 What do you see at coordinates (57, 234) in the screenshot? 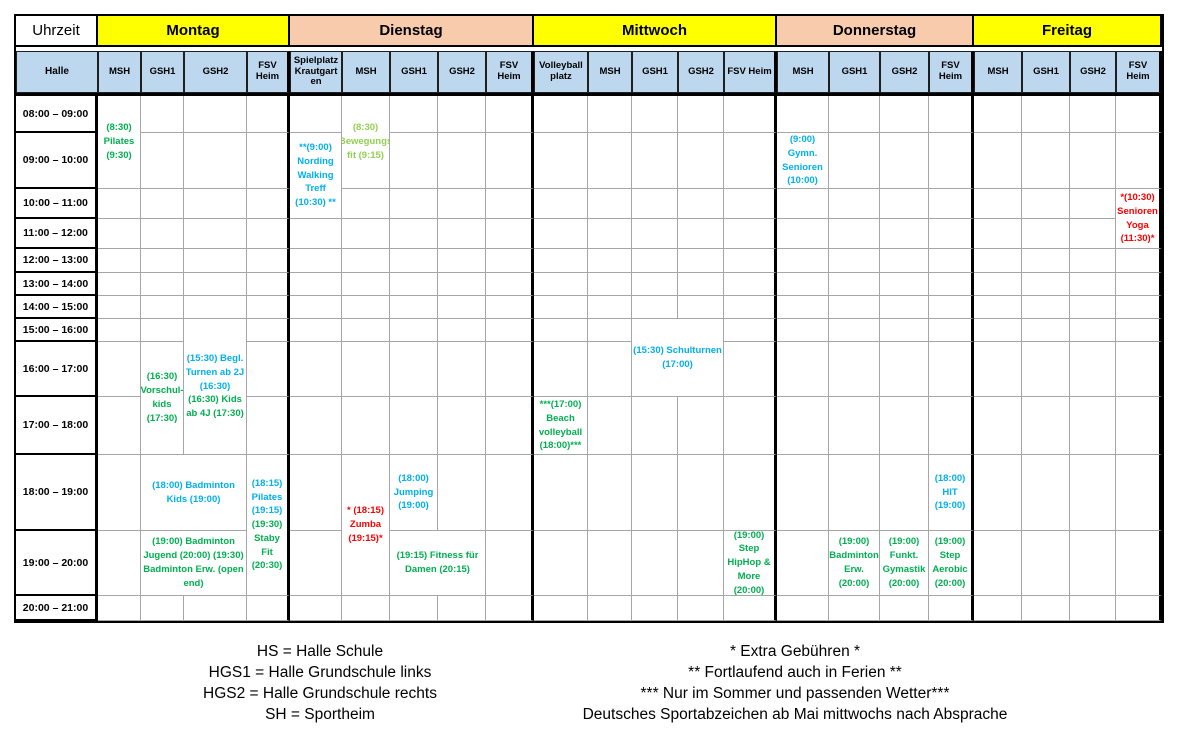
I see `time-slot-4: 11:00 – 12:00` at bounding box center [57, 234].